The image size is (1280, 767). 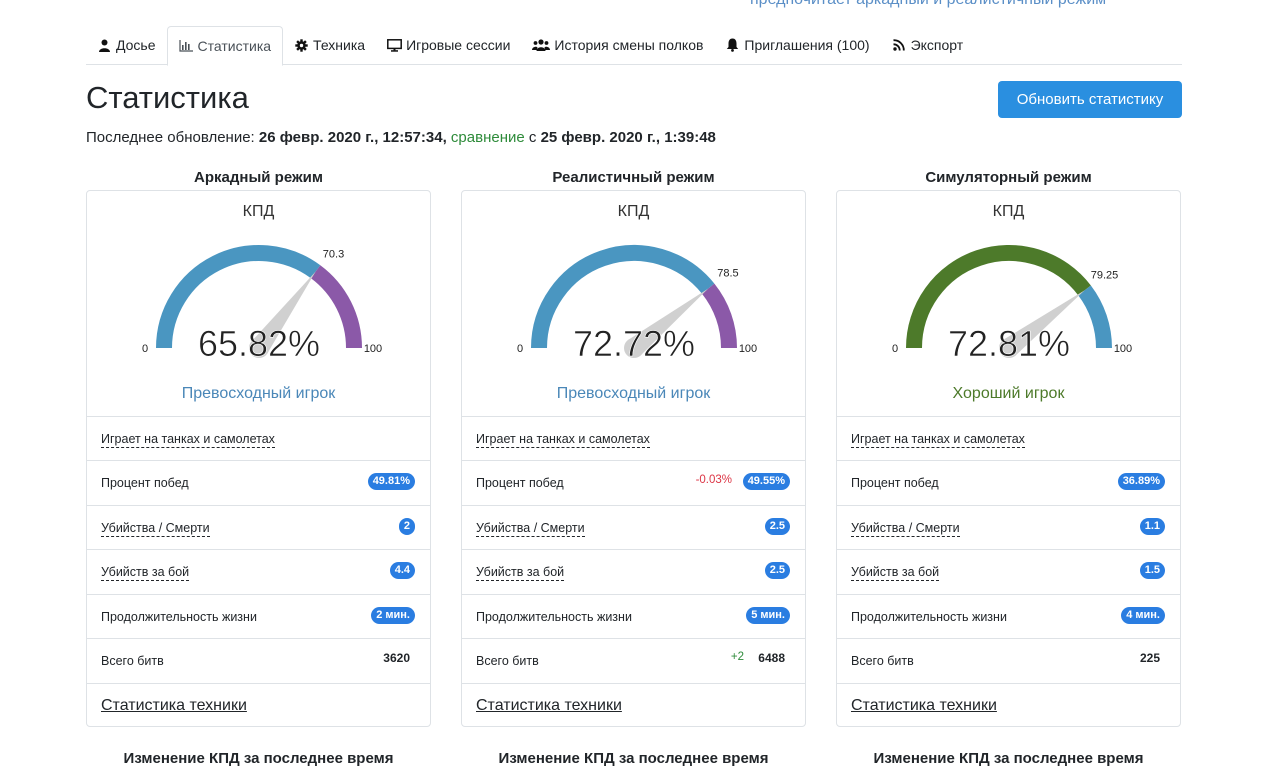 I want to click on tab-label: Игровые сессии, so click(x=458, y=45).